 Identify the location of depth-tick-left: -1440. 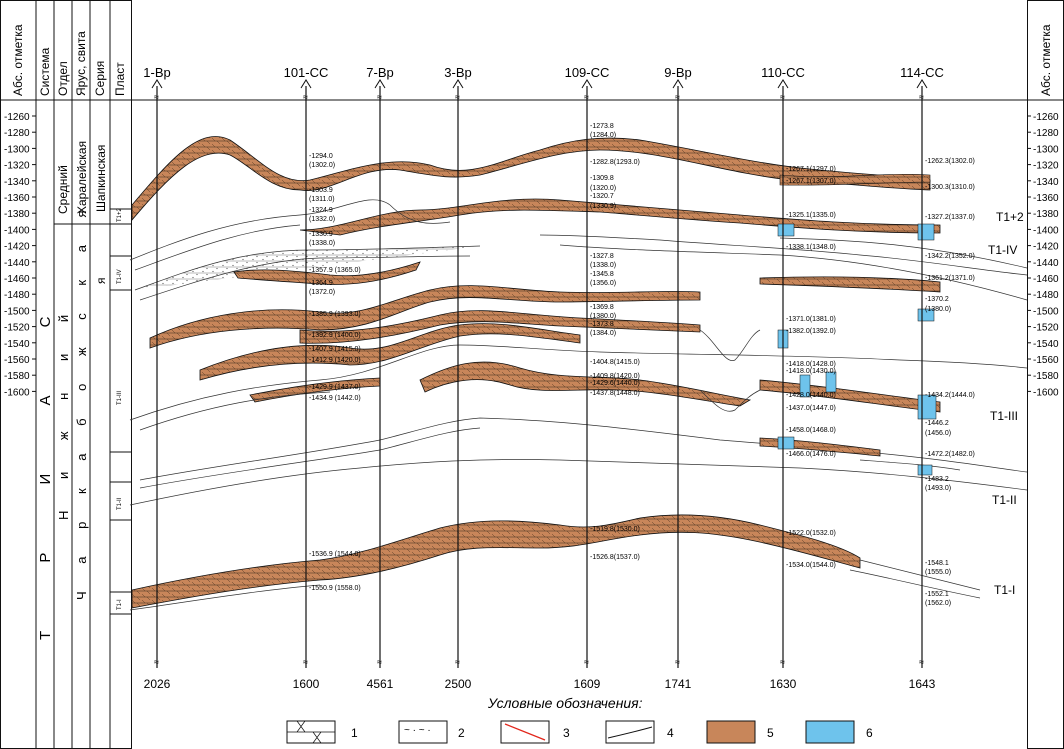
(17, 263).